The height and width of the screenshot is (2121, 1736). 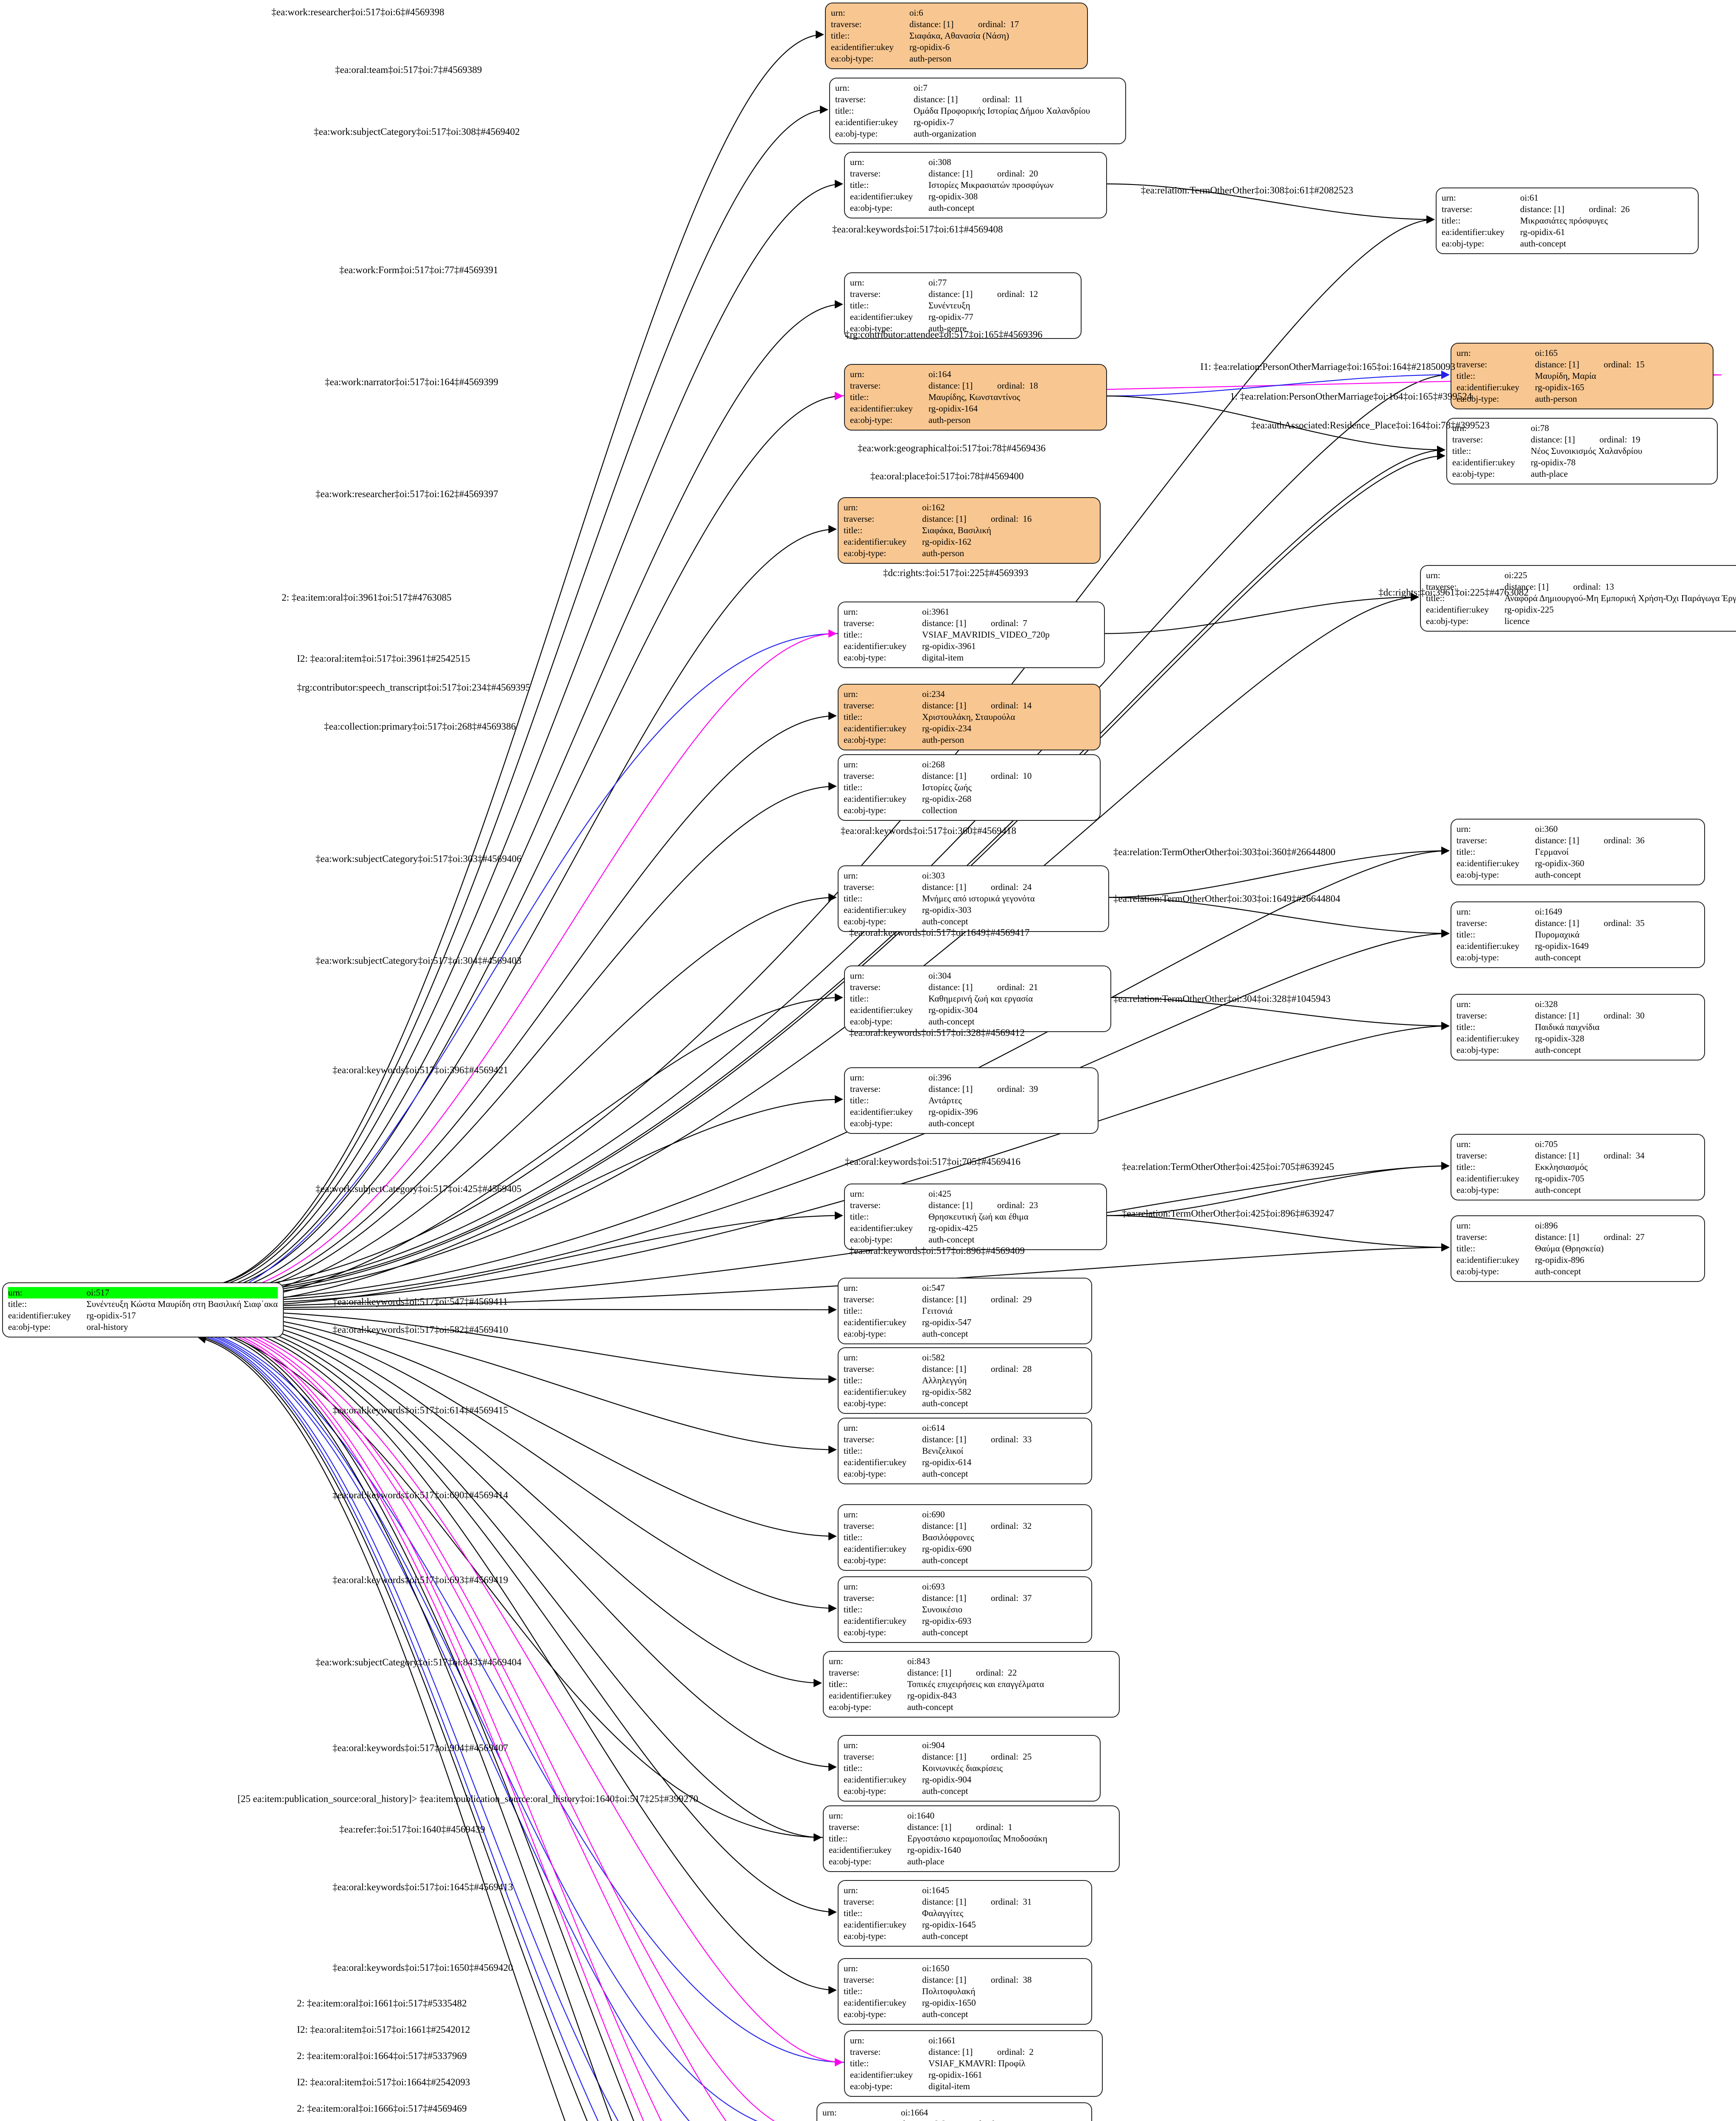 What do you see at coordinates (943, 740) in the screenshot?
I see `node-objtype: auth-person` at bounding box center [943, 740].